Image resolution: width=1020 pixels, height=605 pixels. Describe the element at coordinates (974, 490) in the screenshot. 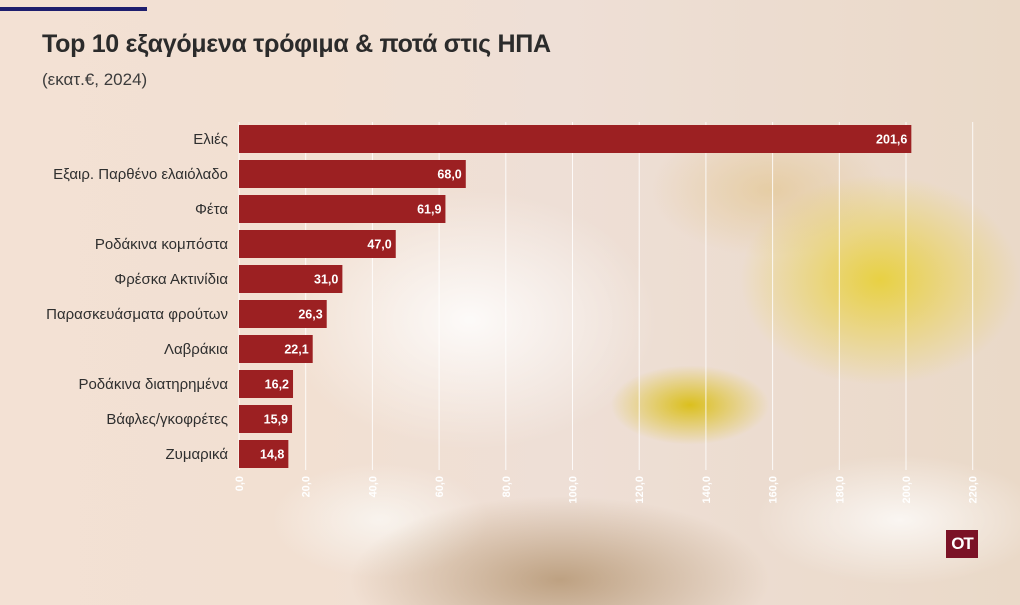

I see `x-tick-label: 220,0` at that location.